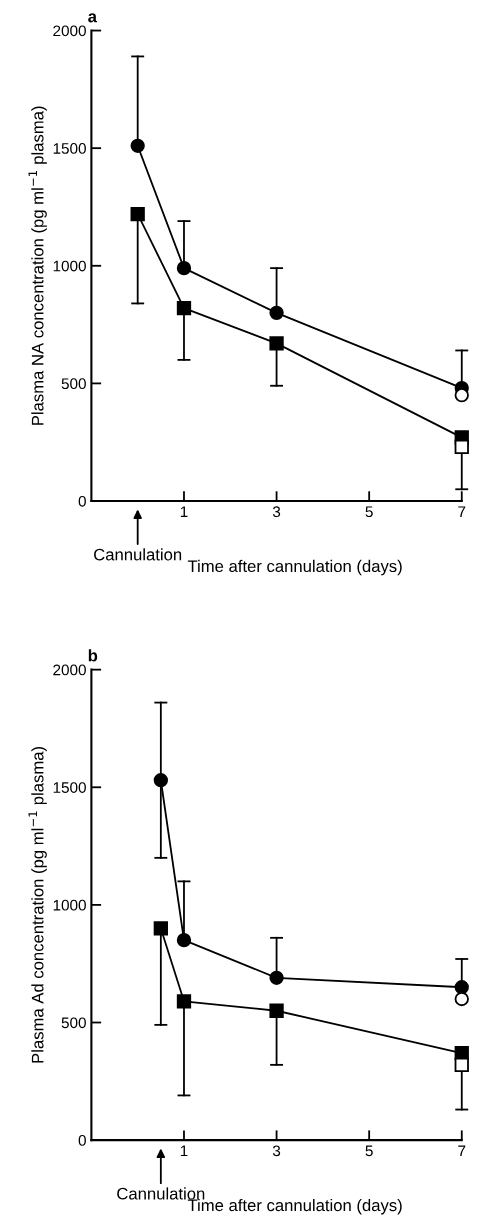 The width and height of the screenshot is (481, 1222). What do you see at coordinates (37, 265) in the screenshot?
I see `y-axis-title: Plasma NA concentration (pg ml$^{−1}$ plasma)` at bounding box center [37, 265].